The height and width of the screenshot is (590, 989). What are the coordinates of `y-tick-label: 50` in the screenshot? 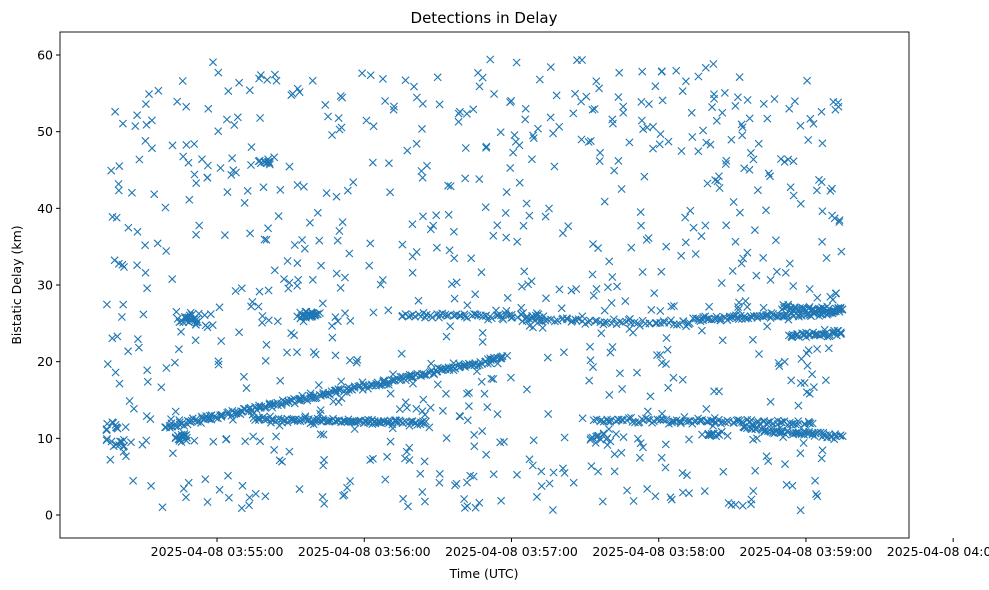 It's located at (45, 131).